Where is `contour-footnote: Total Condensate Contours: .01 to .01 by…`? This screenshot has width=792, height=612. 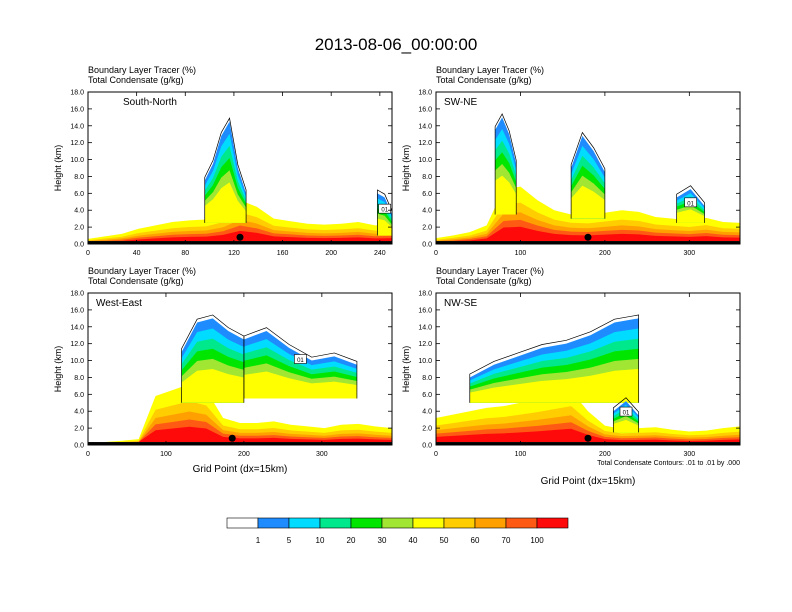
contour-footnote: Total Condensate Contours: .01 to .01 by… is located at coordinates (668, 463).